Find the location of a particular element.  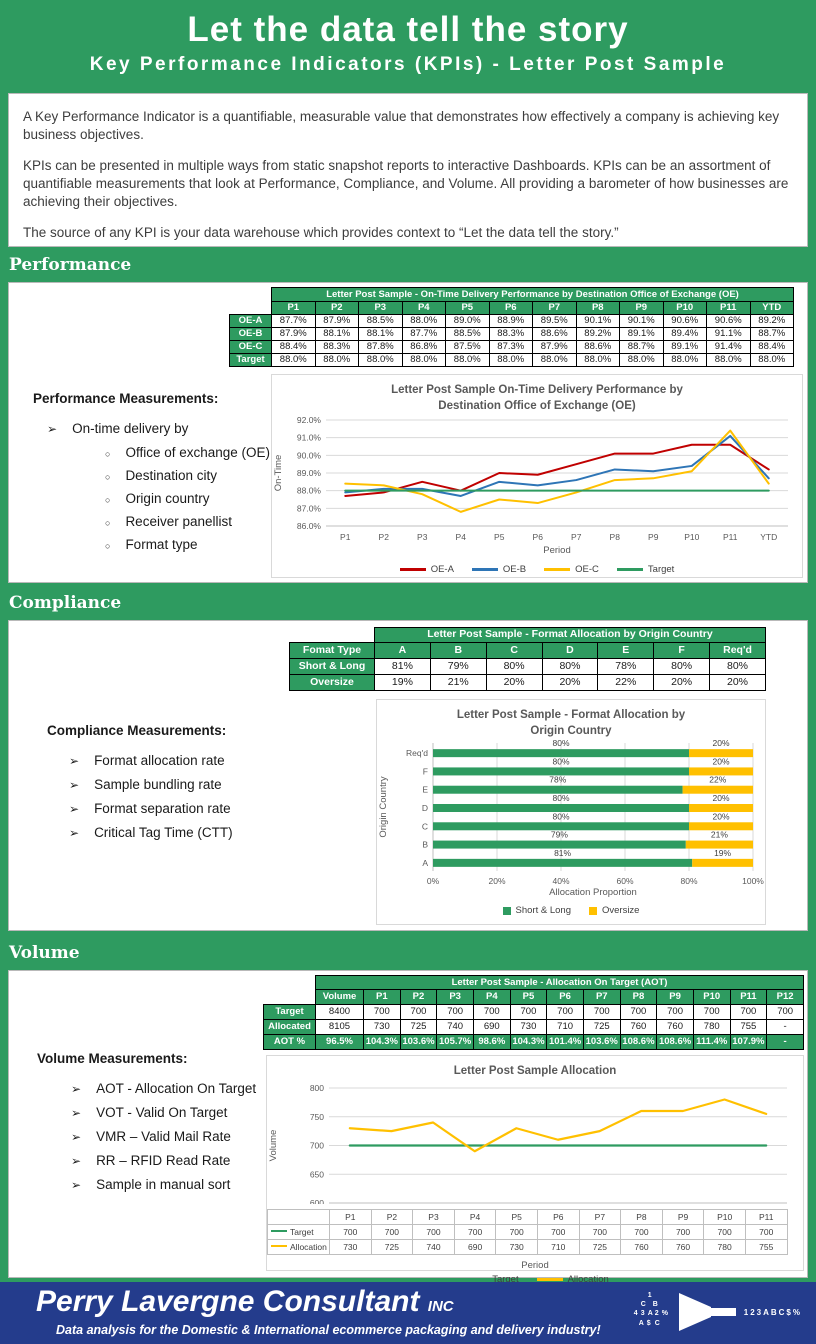

svg-text: Allocation Proportion is located at coordinates (593, 892).